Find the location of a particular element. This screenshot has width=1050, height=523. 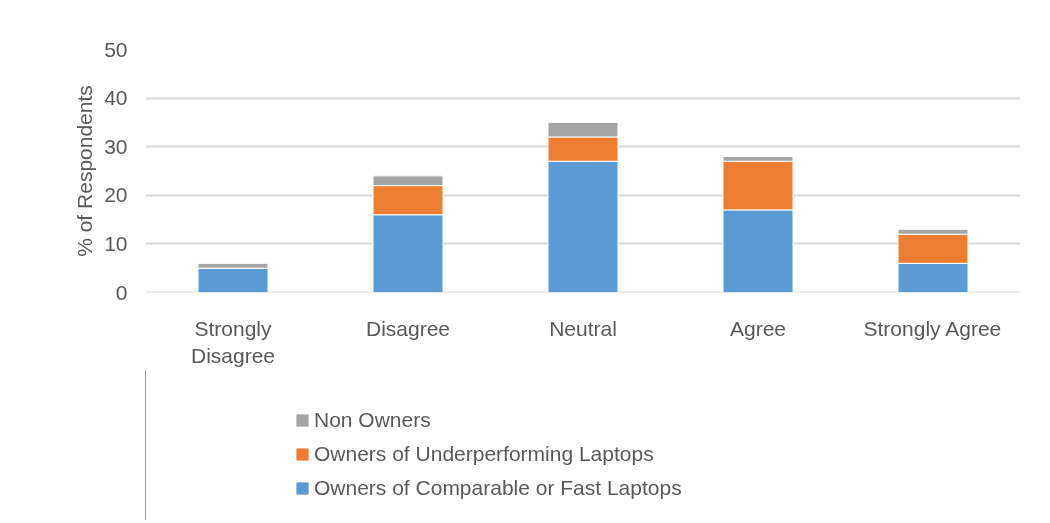

y-tick-label: 50 is located at coordinates (116, 49).